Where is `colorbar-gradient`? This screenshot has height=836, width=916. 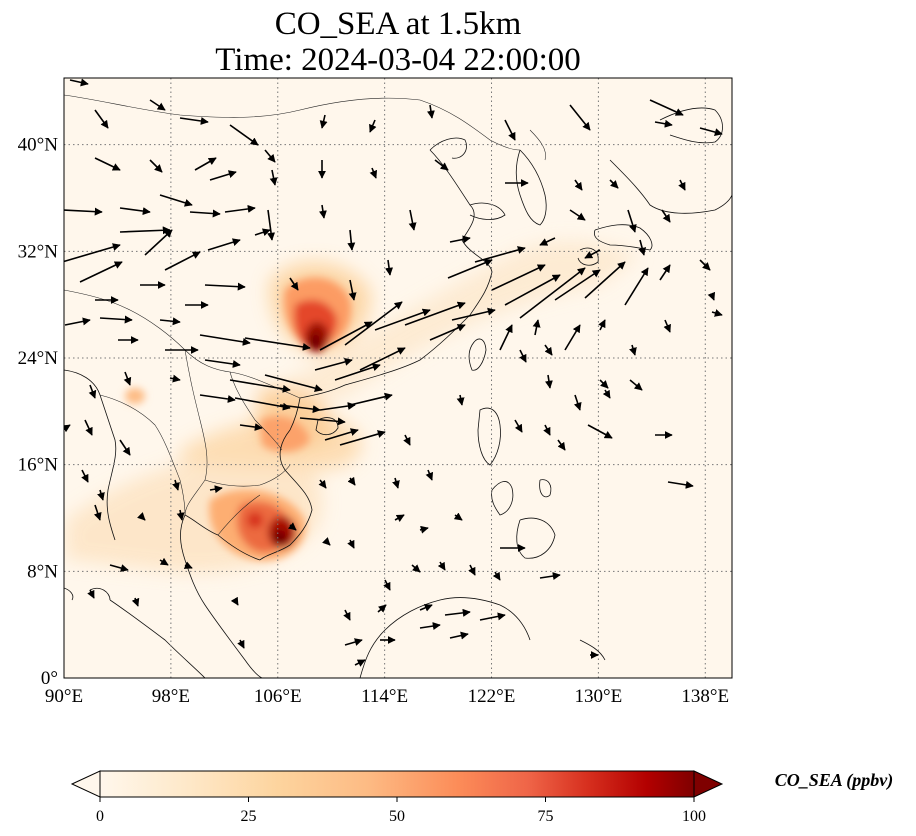
colorbar-gradient is located at coordinates (397, 784).